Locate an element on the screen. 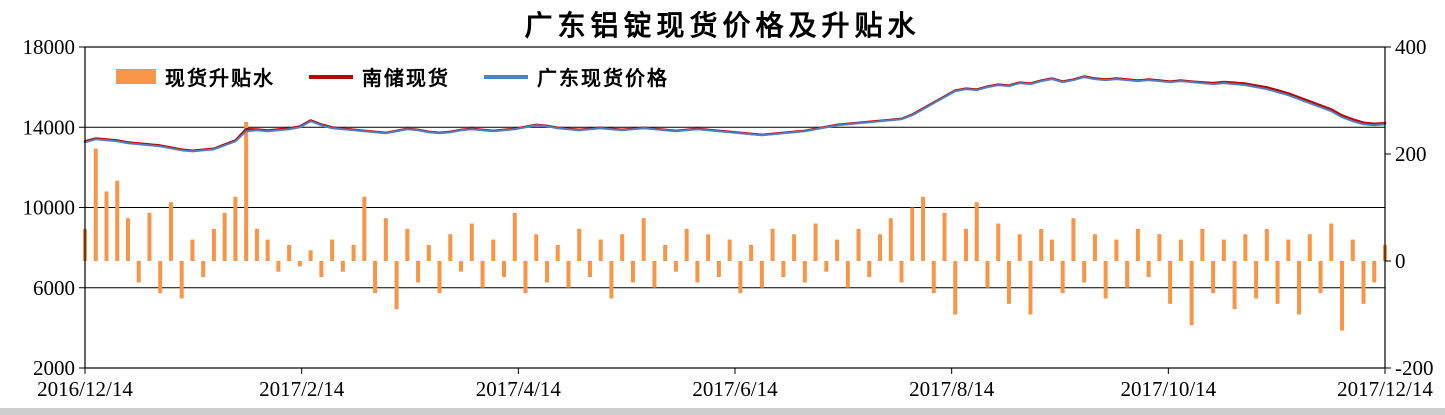 This screenshot has width=1445, height=415. svg-text: 0 is located at coordinates (1400, 261).